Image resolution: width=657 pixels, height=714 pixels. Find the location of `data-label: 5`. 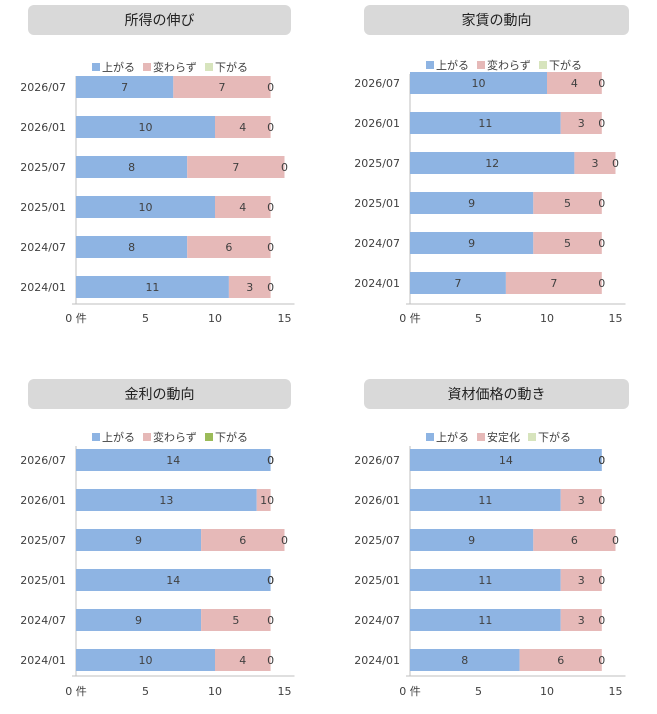

data-label: 5 is located at coordinates (567, 203).